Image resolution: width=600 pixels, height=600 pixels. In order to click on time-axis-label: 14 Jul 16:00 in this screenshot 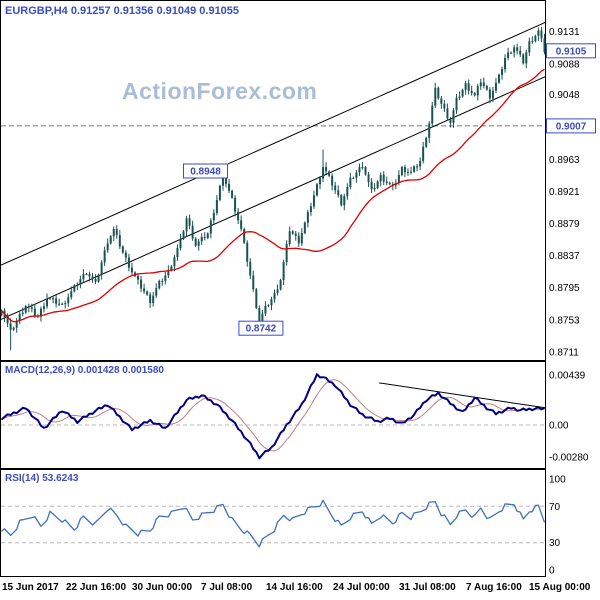, I will do `click(294, 587)`.